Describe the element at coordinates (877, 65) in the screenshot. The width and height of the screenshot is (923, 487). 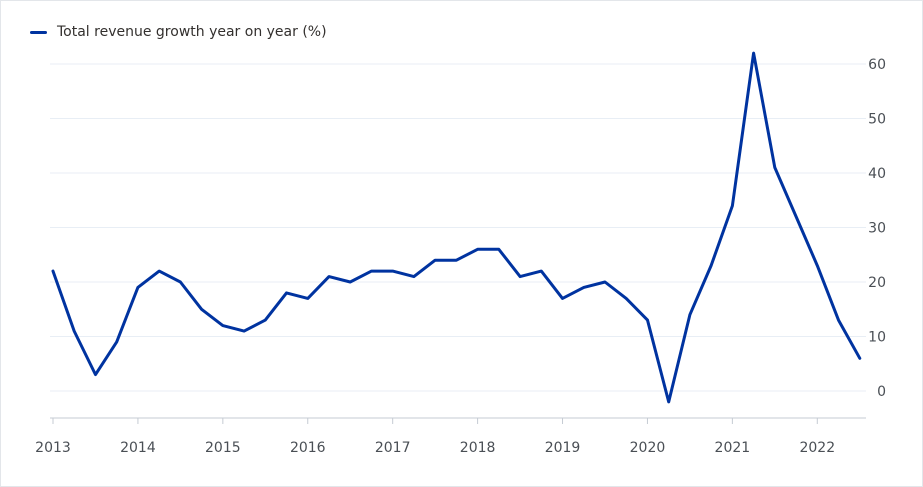
I see `y-tick-label: 60` at that location.